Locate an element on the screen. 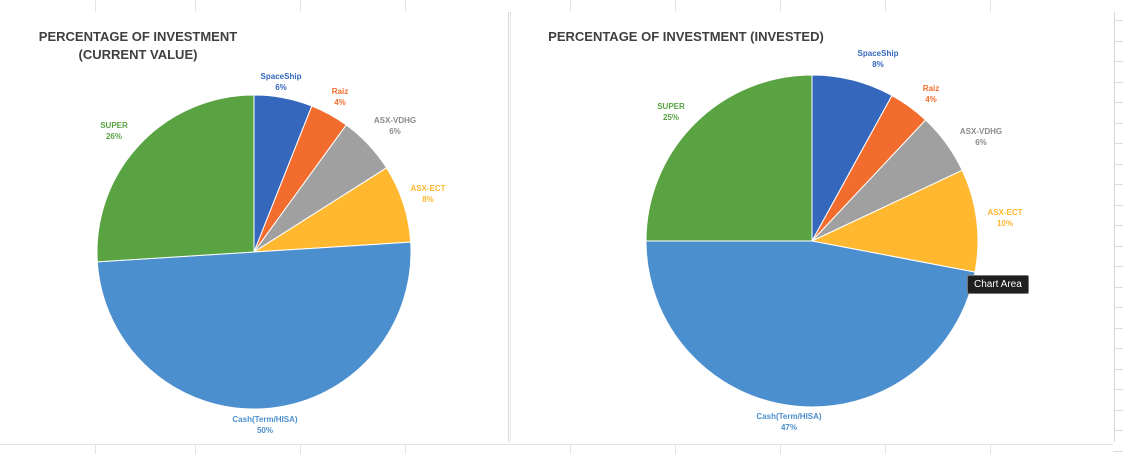 This screenshot has height=459, width=1123. chart-title: PERCENTAGE OF INVESTMENT (INVESTED) is located at coordinates (686, 37).